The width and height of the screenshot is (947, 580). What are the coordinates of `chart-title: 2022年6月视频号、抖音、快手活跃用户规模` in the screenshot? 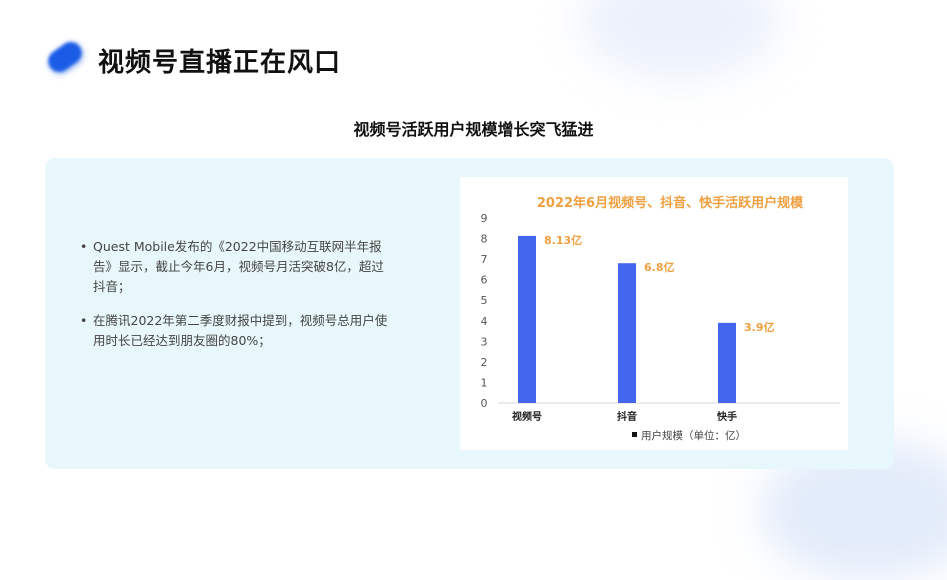 It's located at (670, 203).